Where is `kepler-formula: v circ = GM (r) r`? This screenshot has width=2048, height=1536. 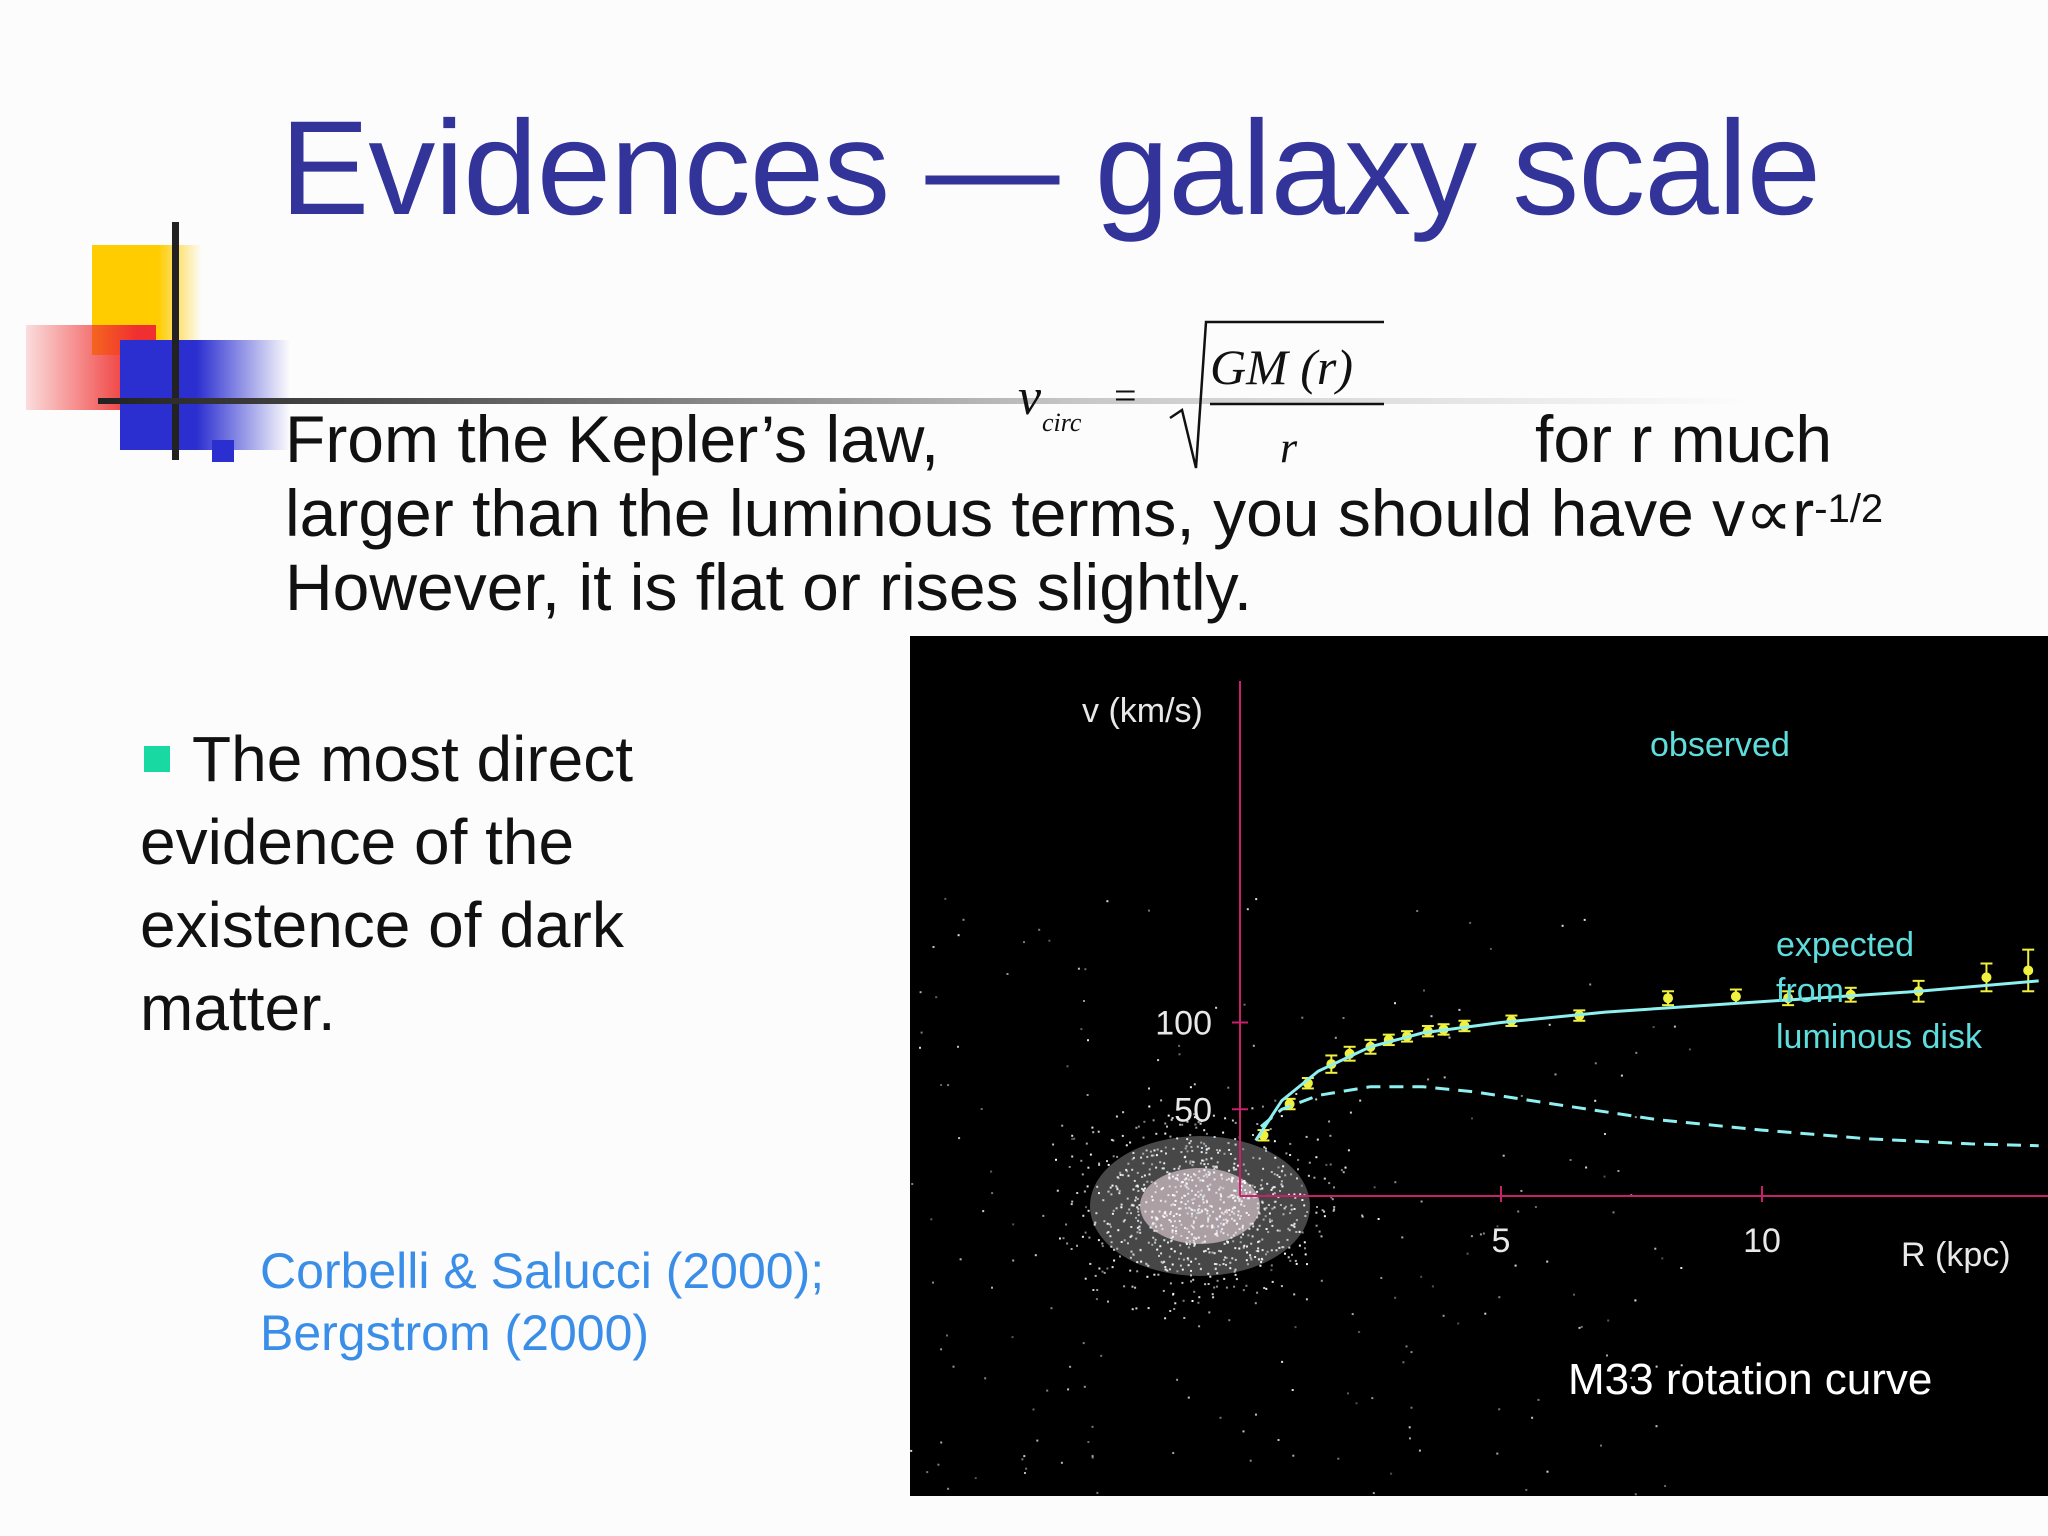
kepler-formula: v circ = GM (r) r is located at coordinates (1200, 398).